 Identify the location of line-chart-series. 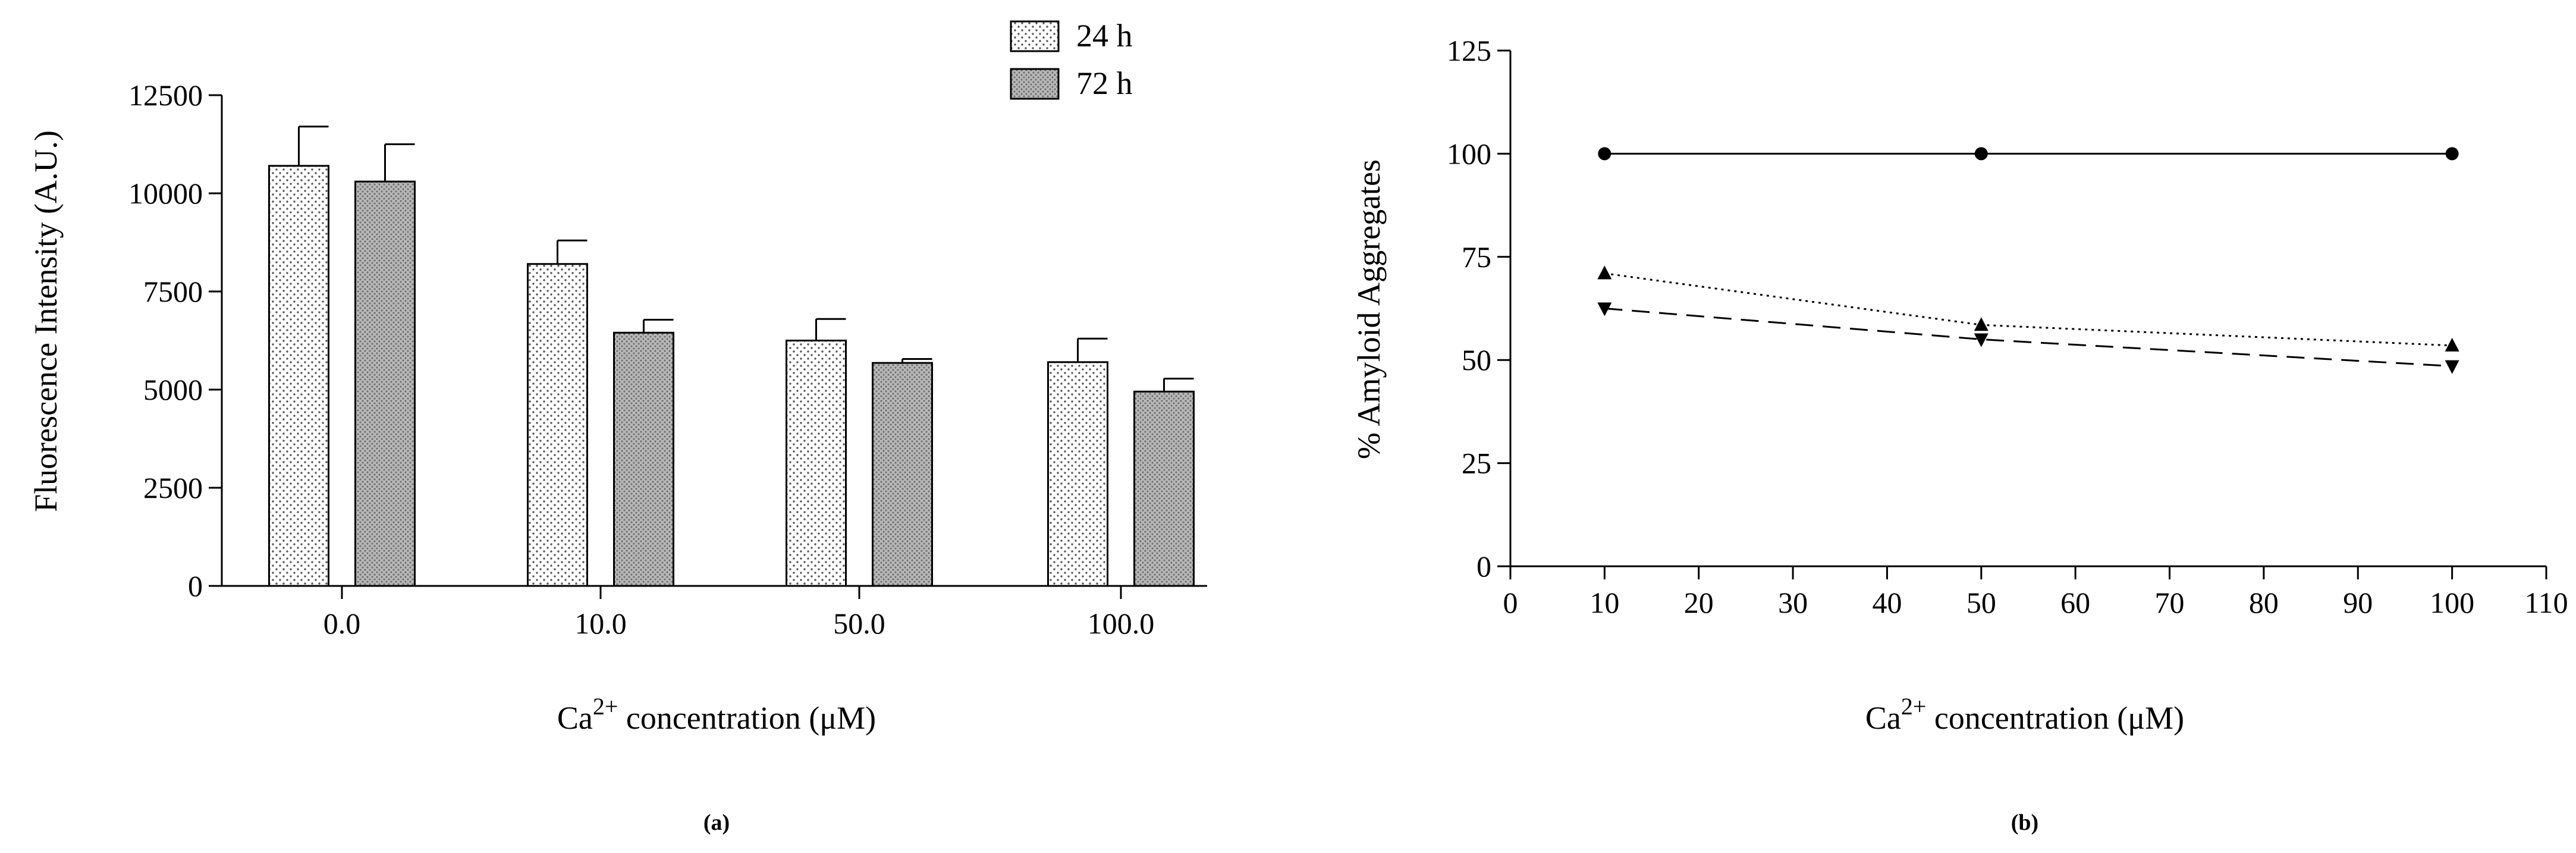
(2028, 260).